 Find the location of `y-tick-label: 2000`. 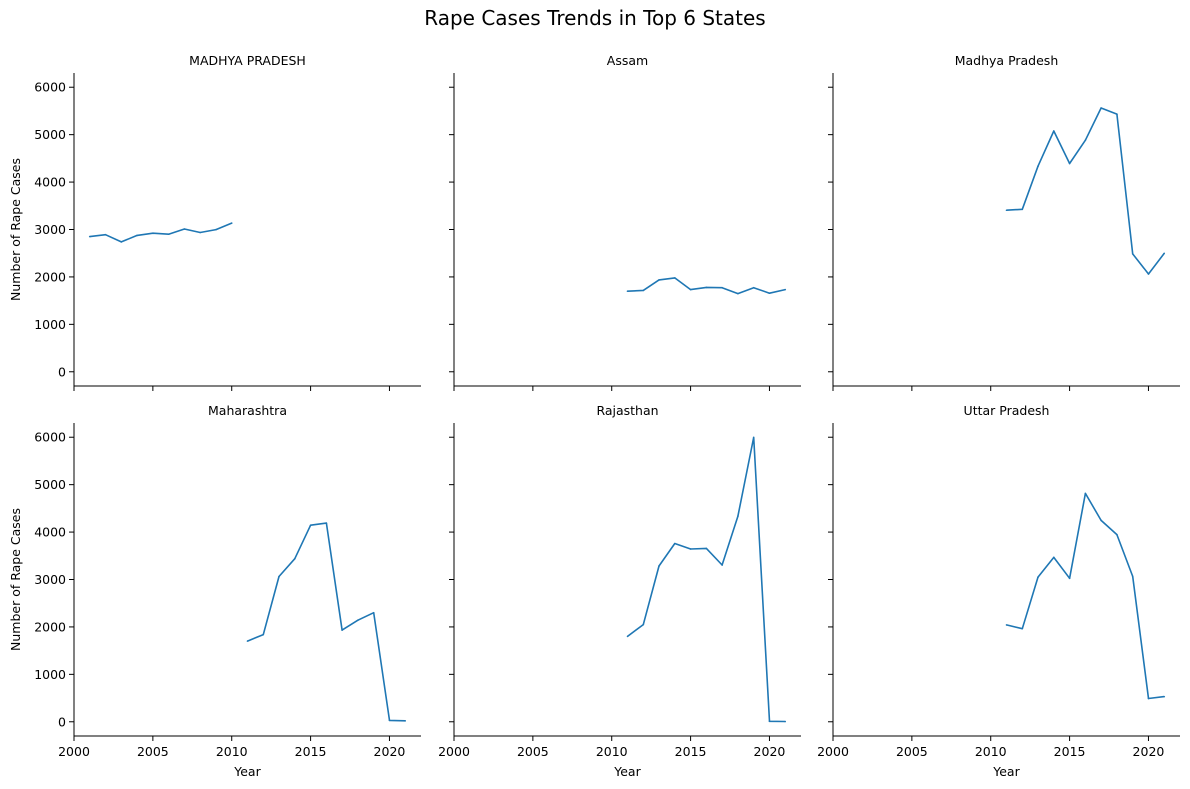

y-tick-label: 2000 is located at coordinates (50, 626).